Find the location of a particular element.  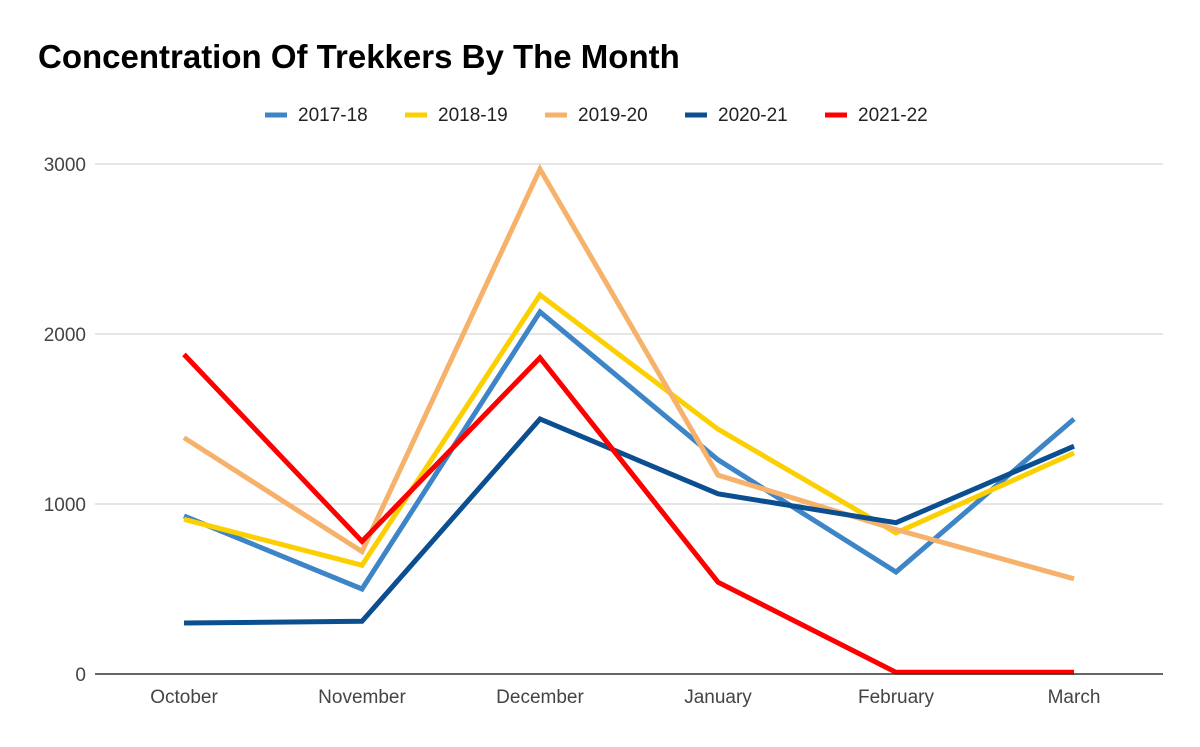

y-tick-label: 2000 is located at coordinates (65, 335).